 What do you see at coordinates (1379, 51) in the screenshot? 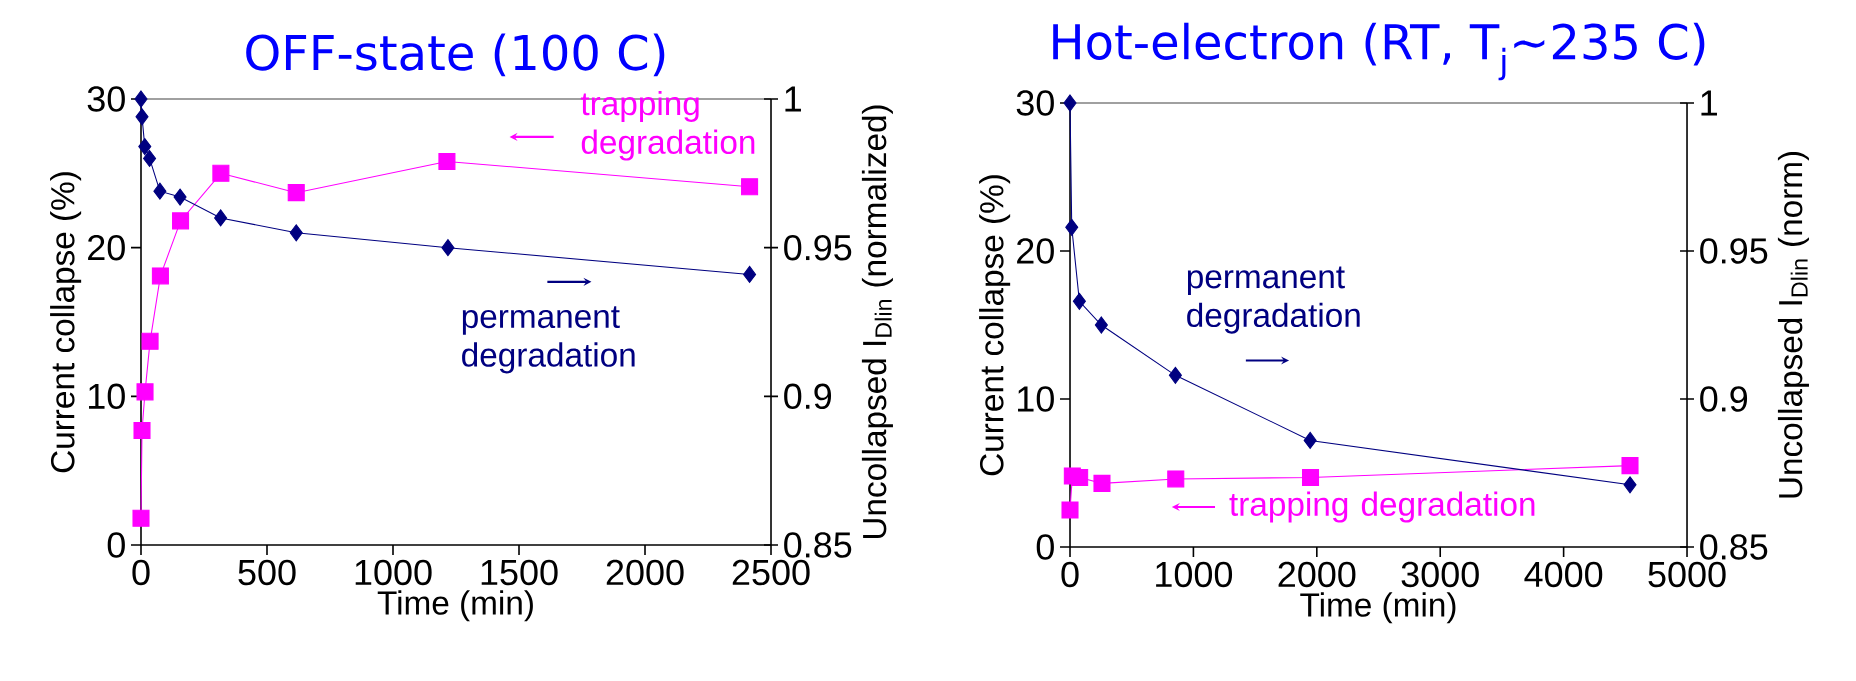
I see `chart-title: Hot-electron (RT, T$_{j}$~235 C)` at bounding box center [1379, 51].